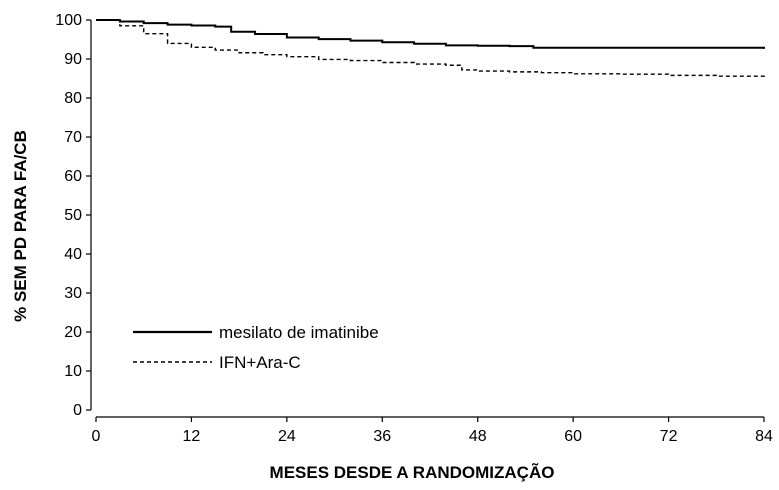 This screenshot has width=779, height=490. I want to click on y-tick-label: 30, so click(73, 293).